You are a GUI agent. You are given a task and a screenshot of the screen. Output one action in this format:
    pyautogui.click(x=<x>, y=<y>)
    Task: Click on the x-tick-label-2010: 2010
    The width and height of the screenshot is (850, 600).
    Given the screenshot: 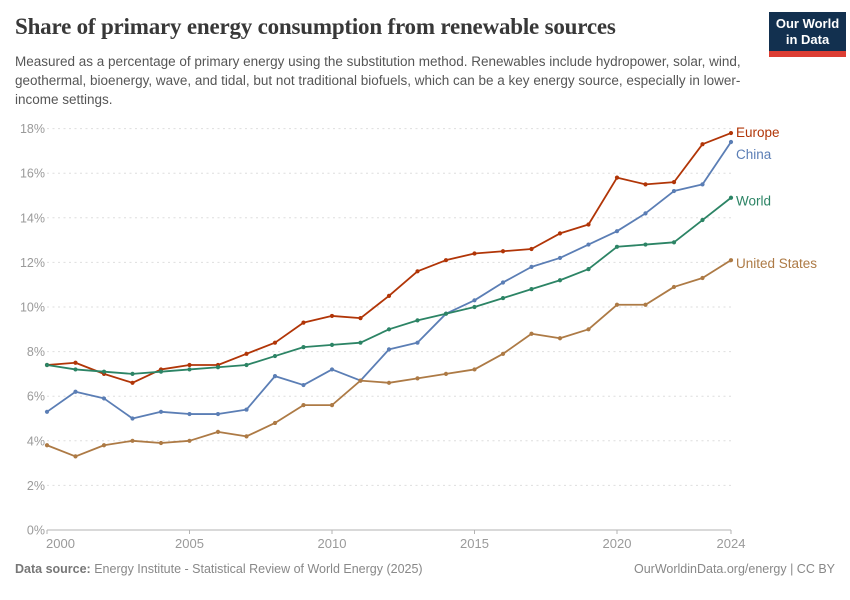 What is the action you would take?
    pyautogui.click(x=332, y=543)
    